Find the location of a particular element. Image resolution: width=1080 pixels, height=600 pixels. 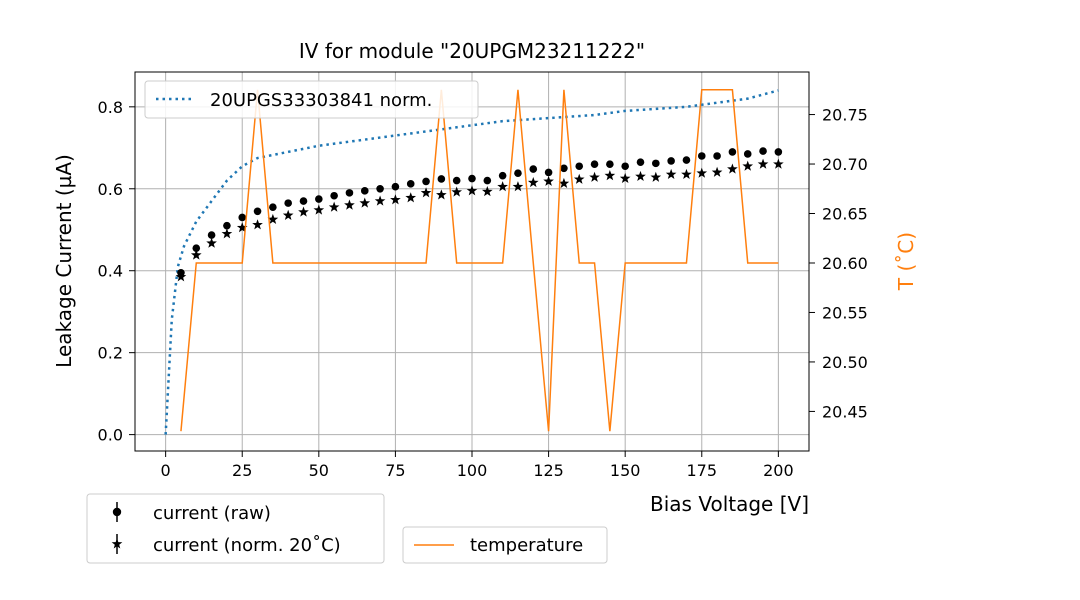

x-tick-label: 25 is located at coordinates (242, 470).